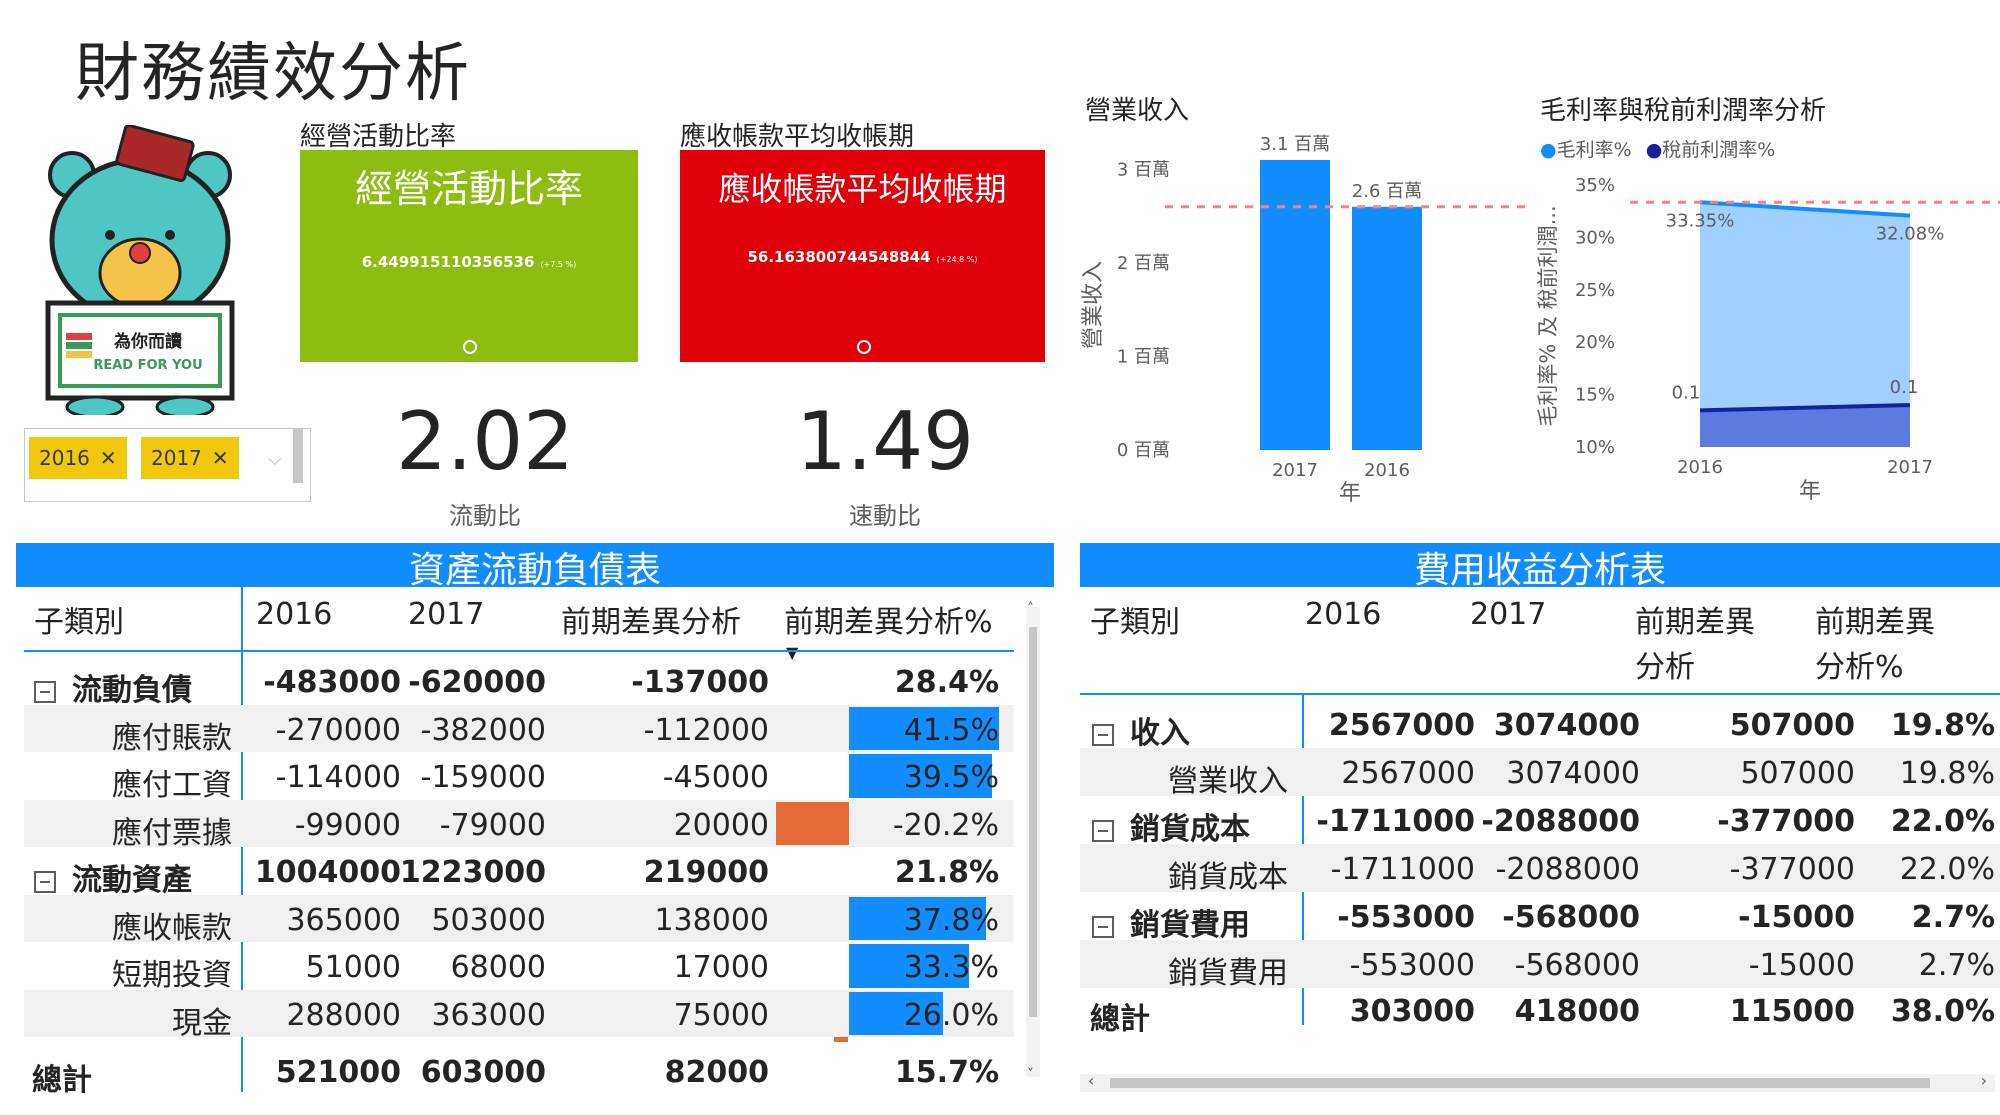  Describe the element at coordinates (716, 1072) in the screenshot. I see `total-diff: 82000` at that location.